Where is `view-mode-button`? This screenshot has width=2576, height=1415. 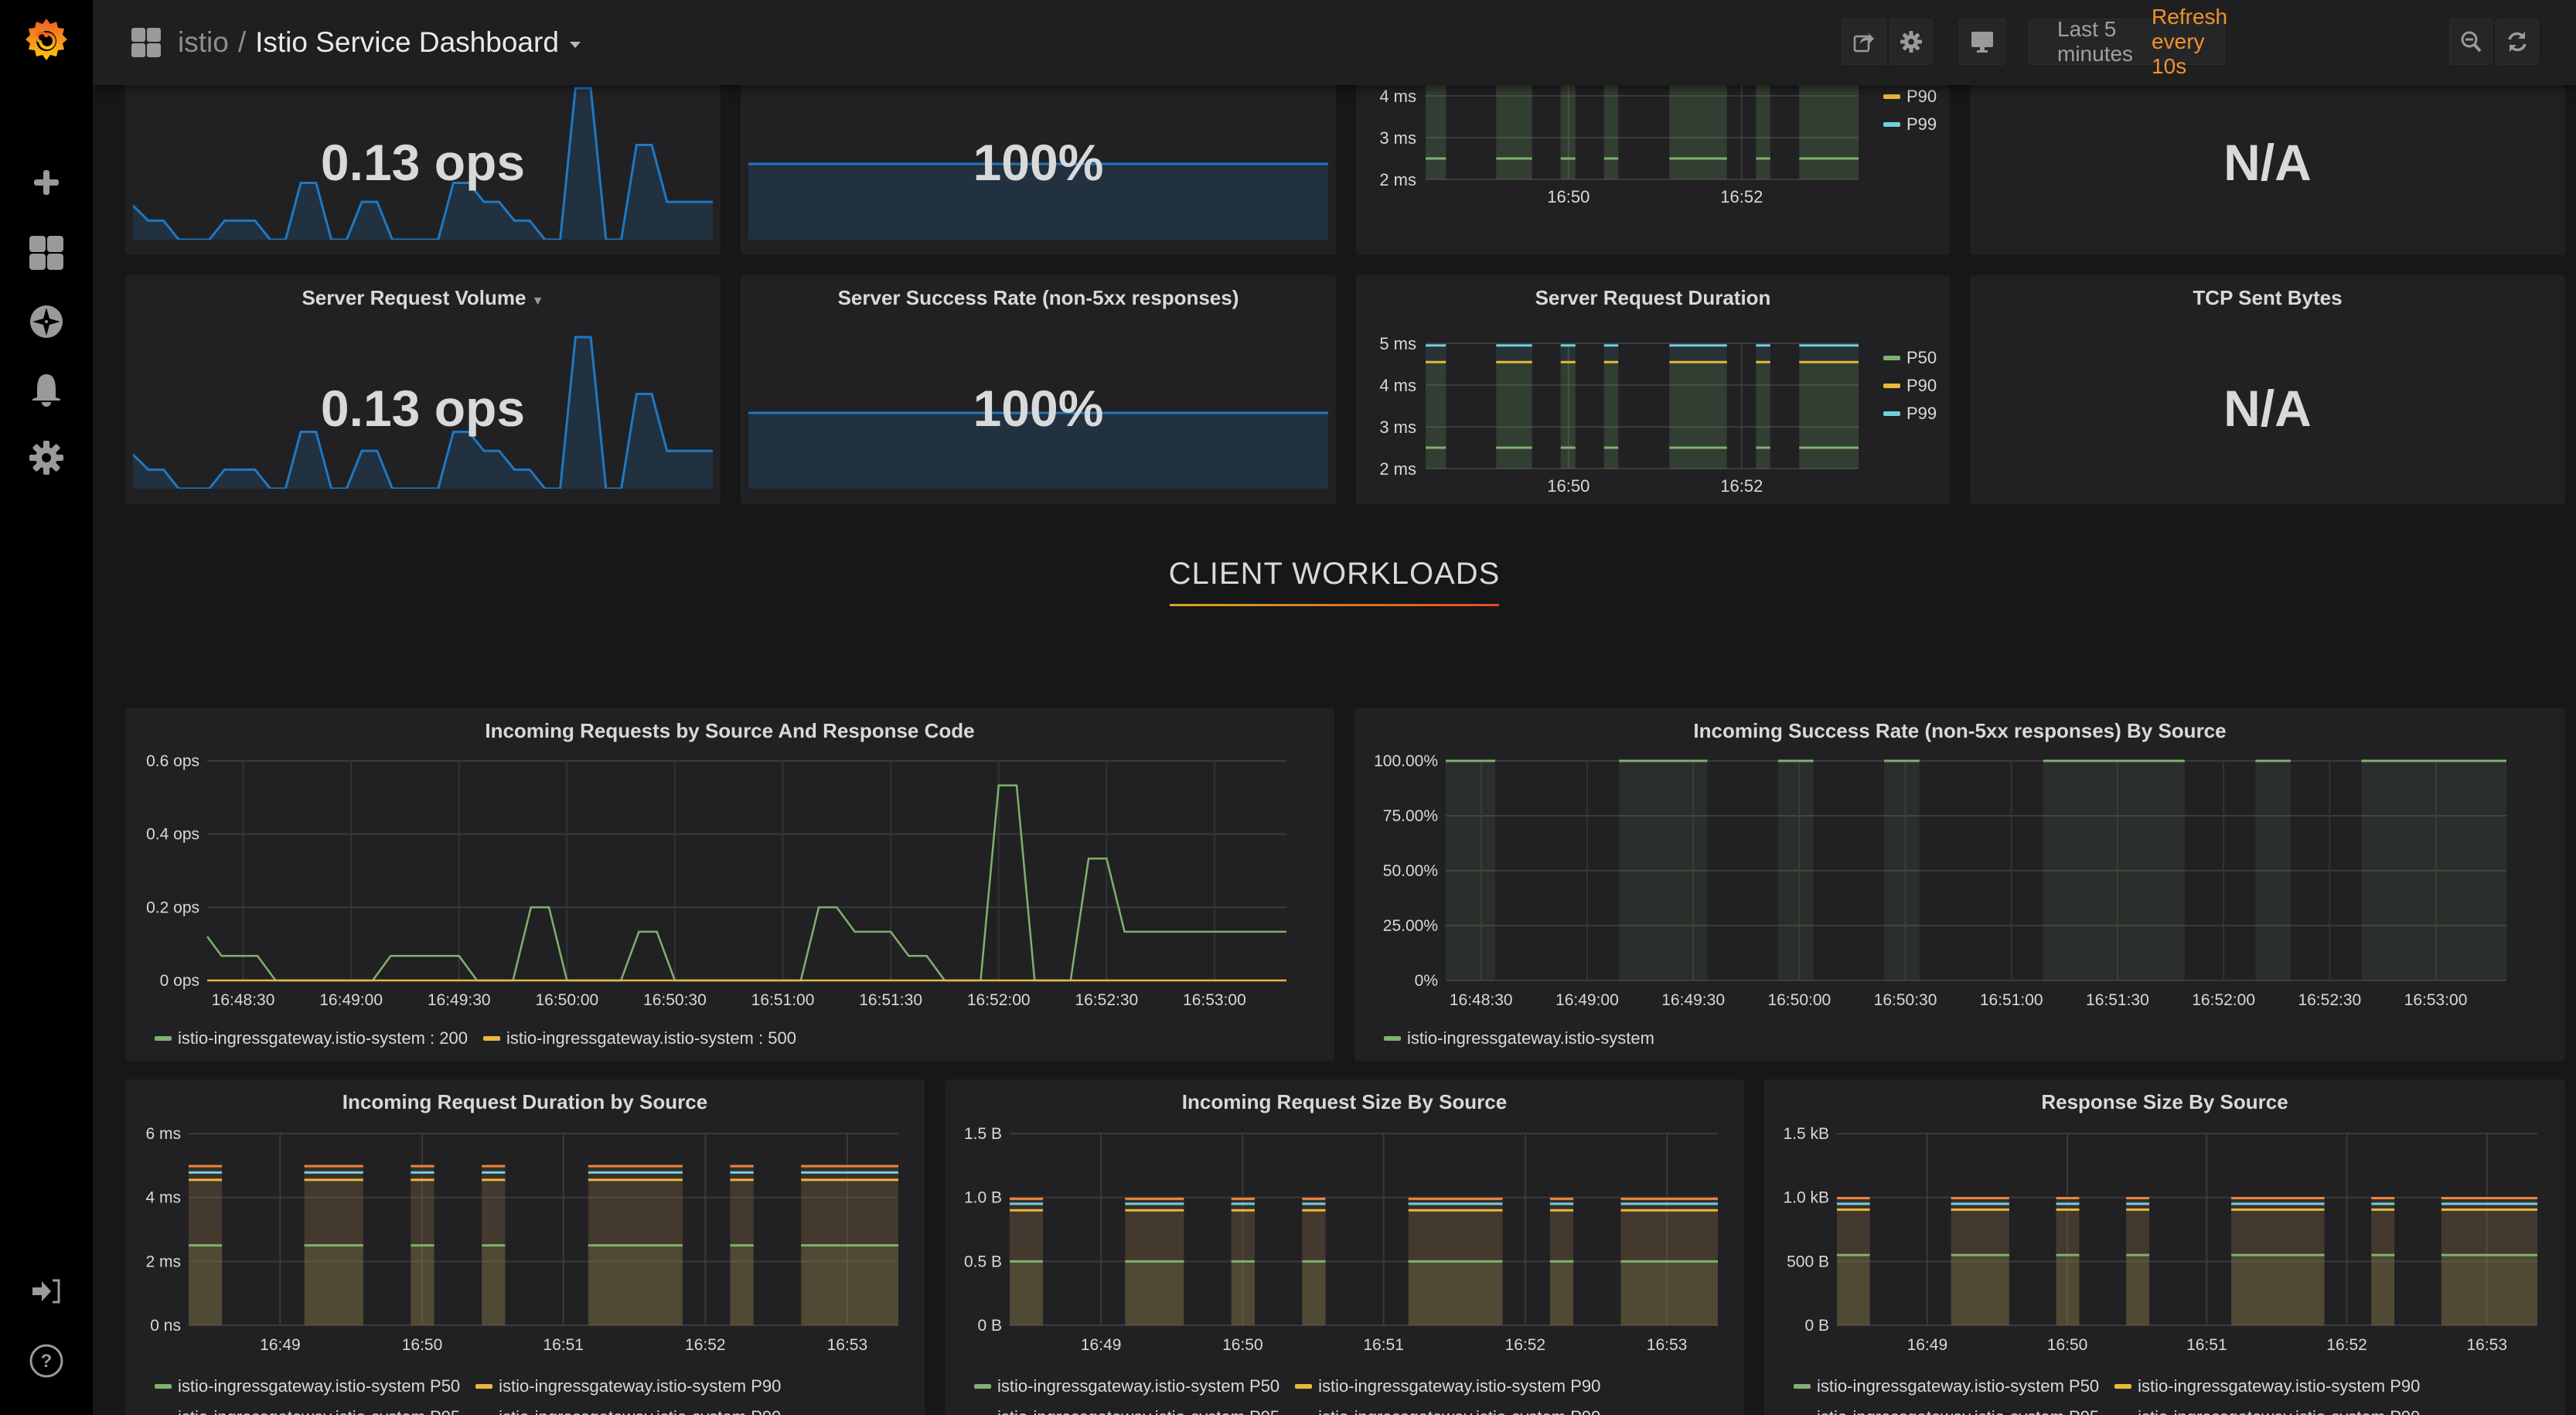 view-mode-button is located at coordinates (1982, 42).